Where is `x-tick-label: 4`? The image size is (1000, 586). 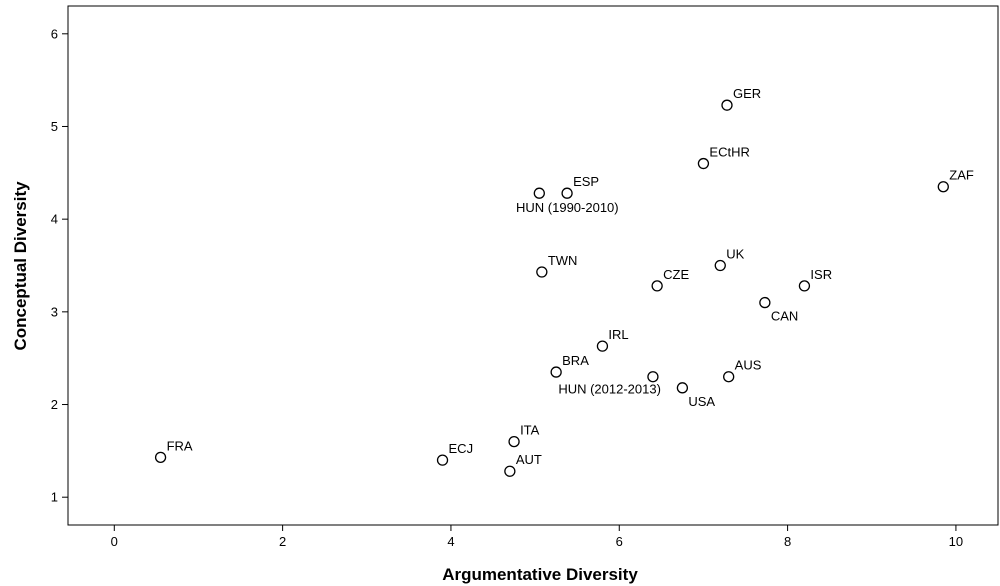 x-tick-label: 4 is located at coordinates (450, 541).